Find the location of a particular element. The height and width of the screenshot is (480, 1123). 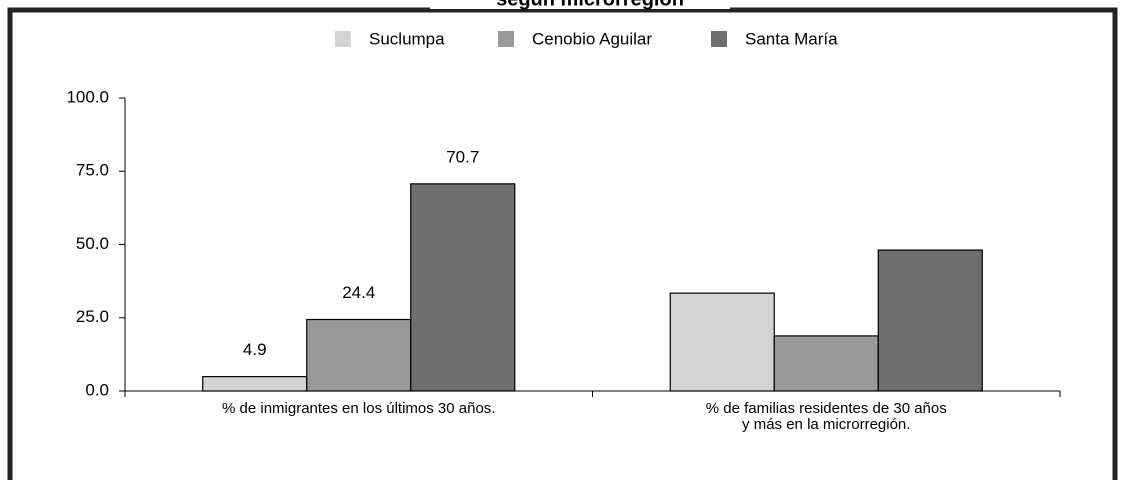

title-gap is located at coordinates (580, 4).